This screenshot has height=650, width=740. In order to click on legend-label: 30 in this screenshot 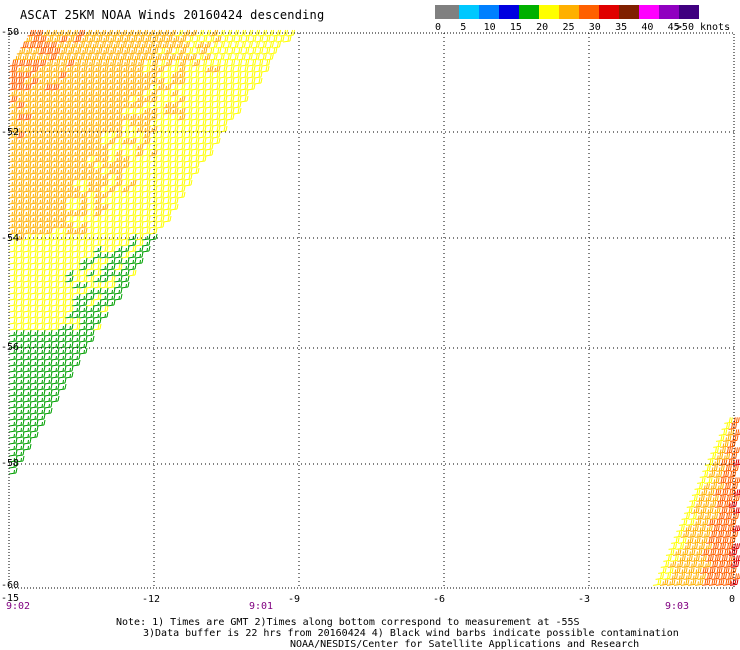, I will do `click(594, 27)`.